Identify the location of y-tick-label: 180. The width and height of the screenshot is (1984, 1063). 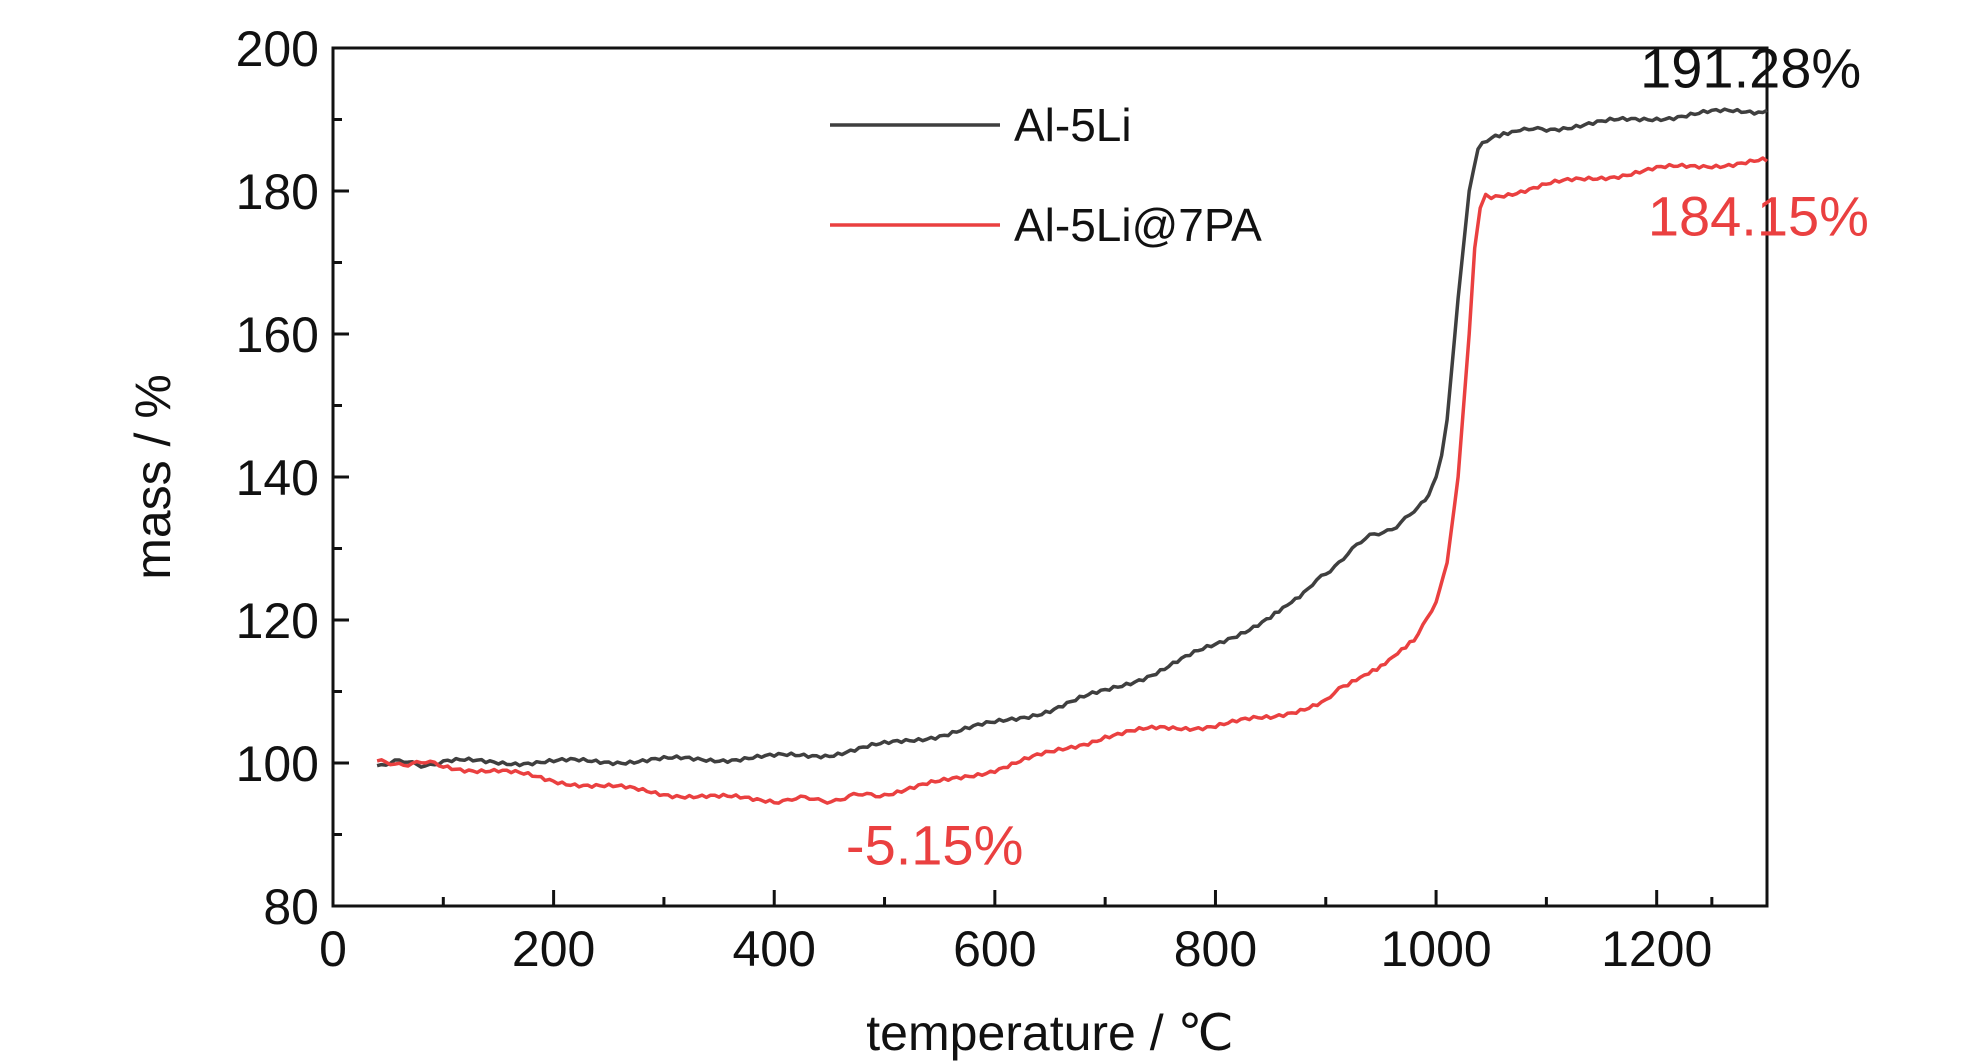
(277, 192).